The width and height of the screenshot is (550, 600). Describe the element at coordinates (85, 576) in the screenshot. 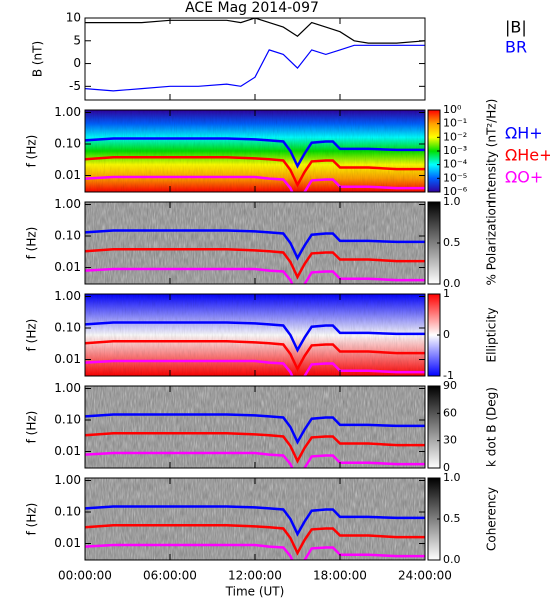

I see `x-tick-label: 00:00:00` at that location.